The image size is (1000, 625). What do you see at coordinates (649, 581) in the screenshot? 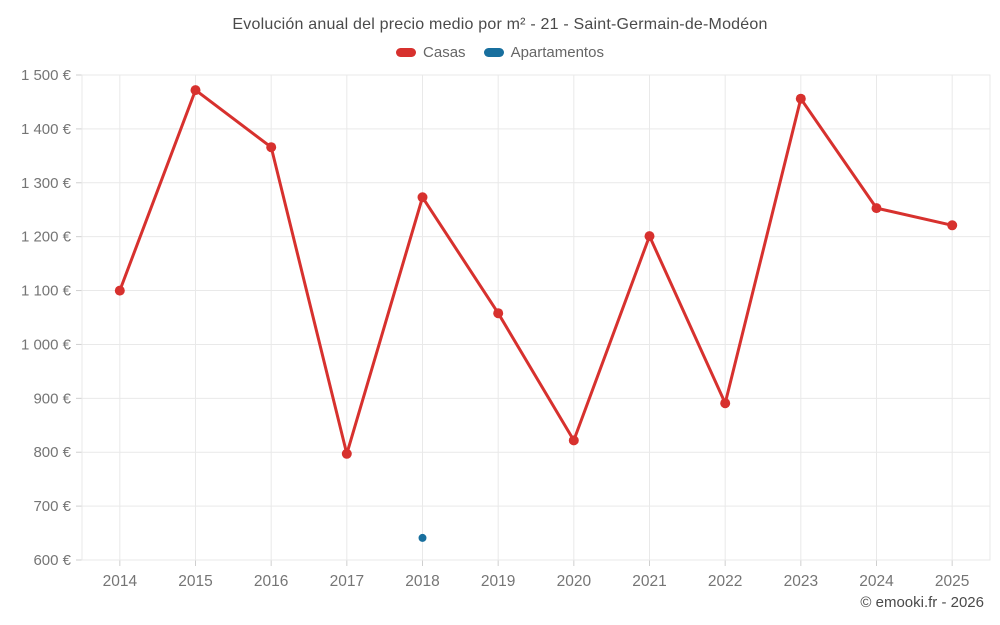
I see `x-axis-label: 2021` at bounding box center [649, 581].